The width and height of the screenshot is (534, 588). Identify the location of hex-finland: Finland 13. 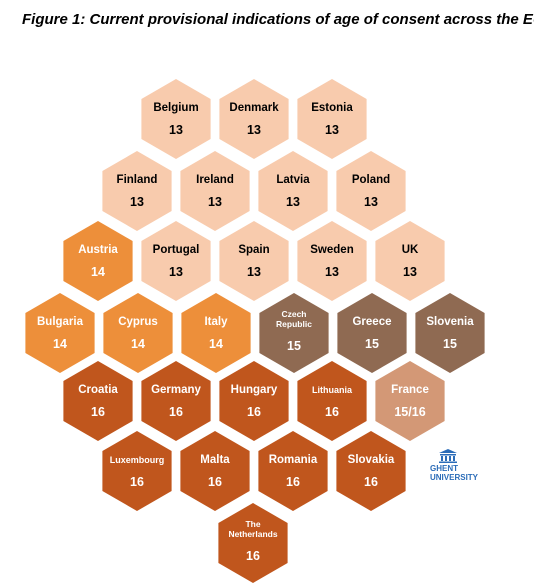
(137, 191).